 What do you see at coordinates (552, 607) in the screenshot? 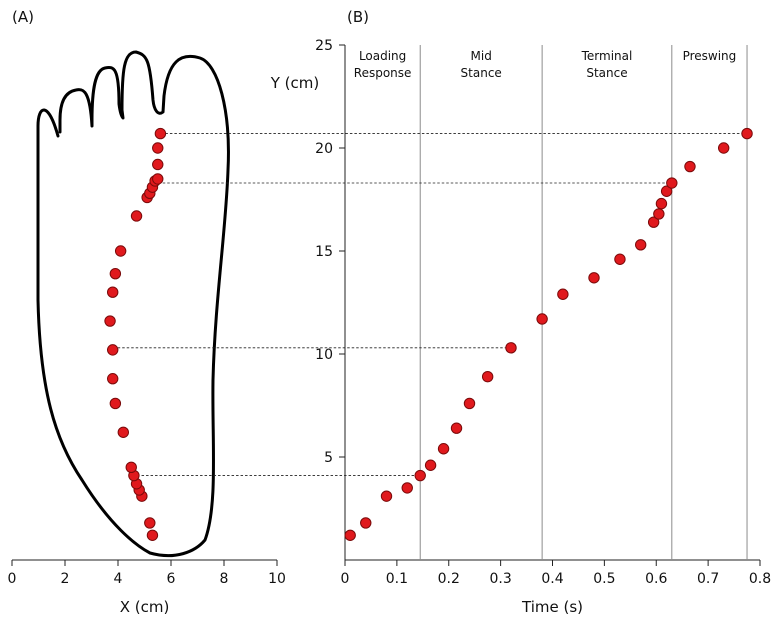
I see `panel-b-x-axis-title: Time (s)` at bounding box center [552, 607].